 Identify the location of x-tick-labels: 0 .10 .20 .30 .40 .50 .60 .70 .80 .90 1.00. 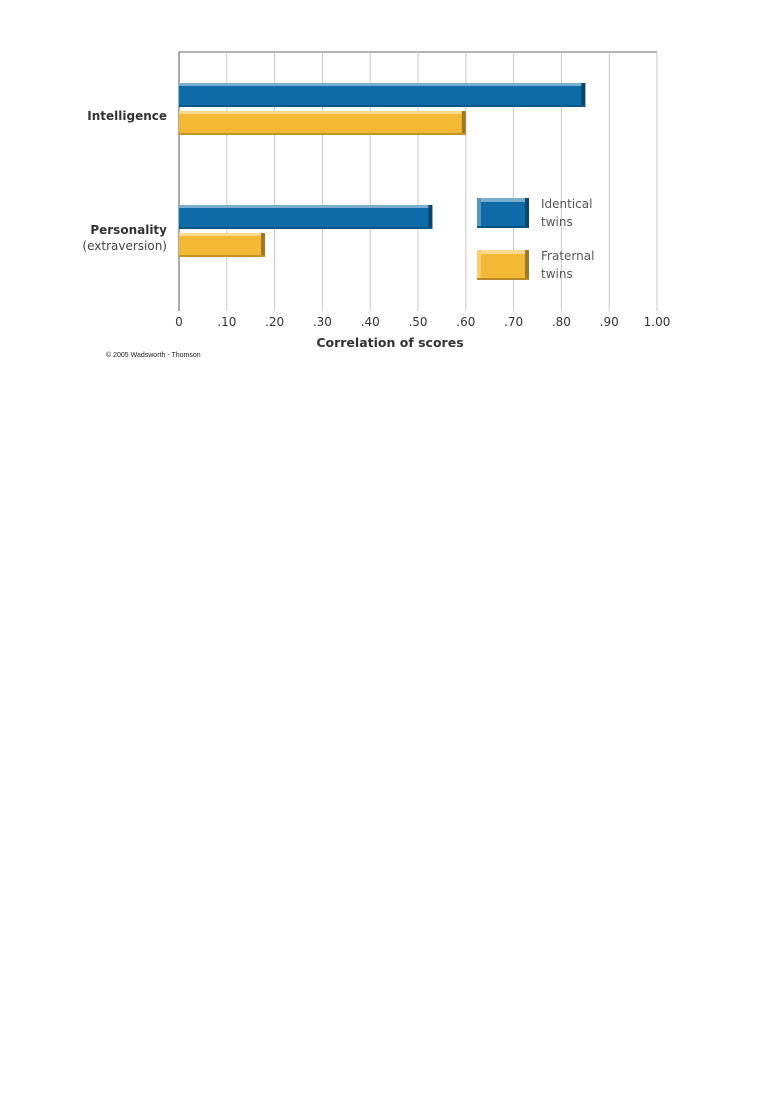
(422, 322).